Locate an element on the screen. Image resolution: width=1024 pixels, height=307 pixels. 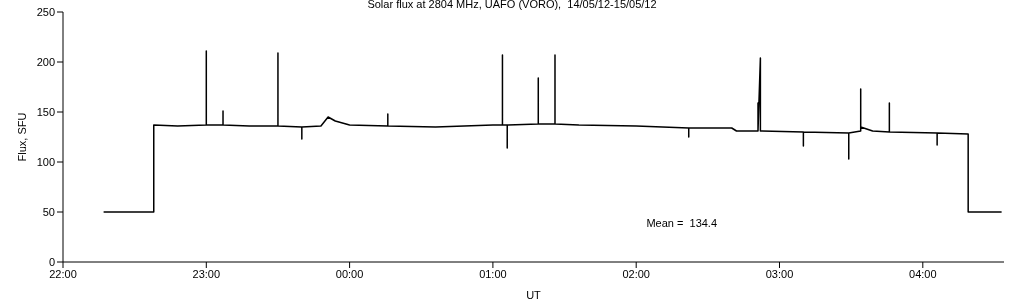
y-tick-label: 0 is located at coordinates (51, 261).